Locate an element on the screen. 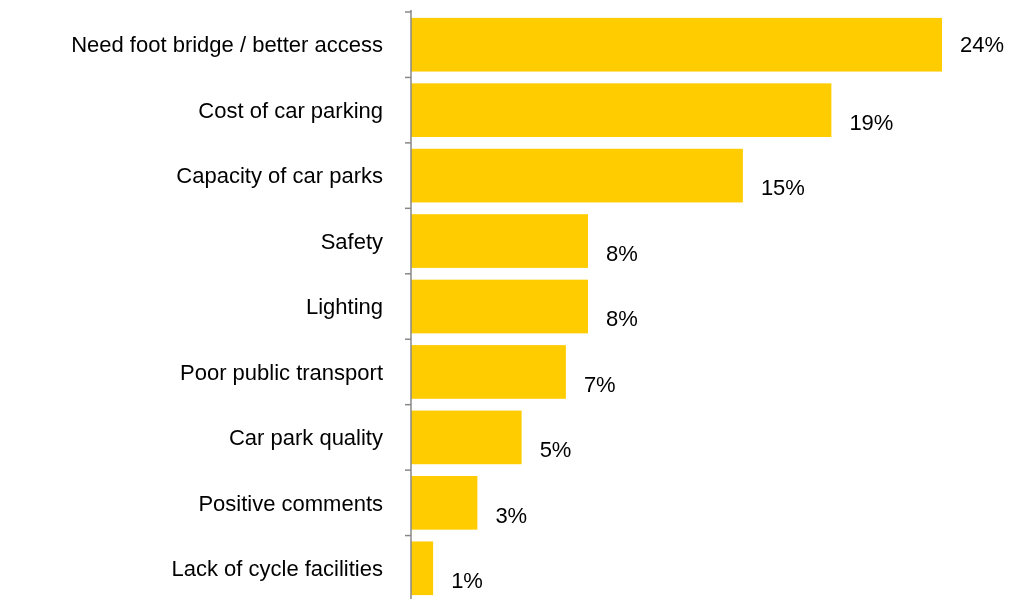  y-tick-label: Lighting is located at coordinates (344, 307).